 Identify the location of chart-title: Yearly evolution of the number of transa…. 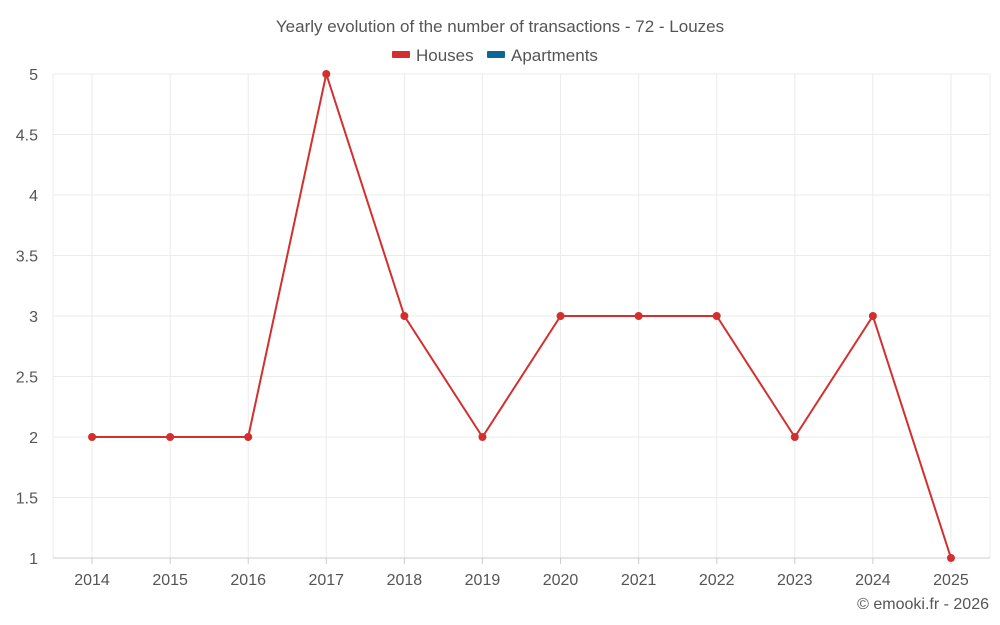
(500, 26).